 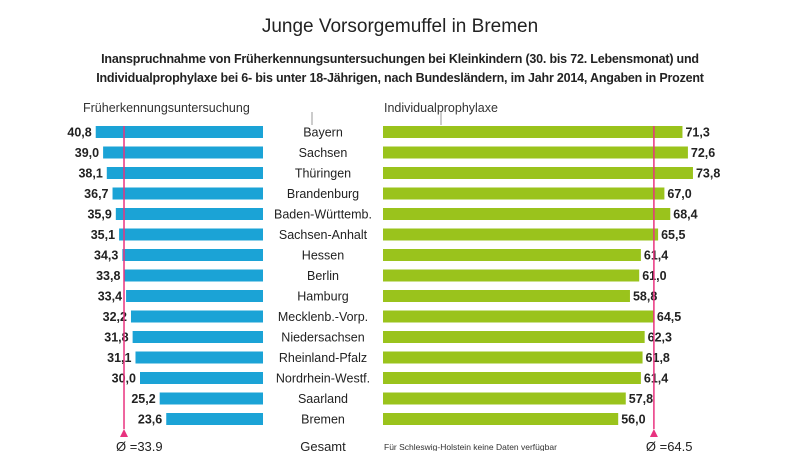 What do you see at coordinates (323, 399) in the screenshot?
I see `category-label: Saarland` at bounding box center [323, 399].